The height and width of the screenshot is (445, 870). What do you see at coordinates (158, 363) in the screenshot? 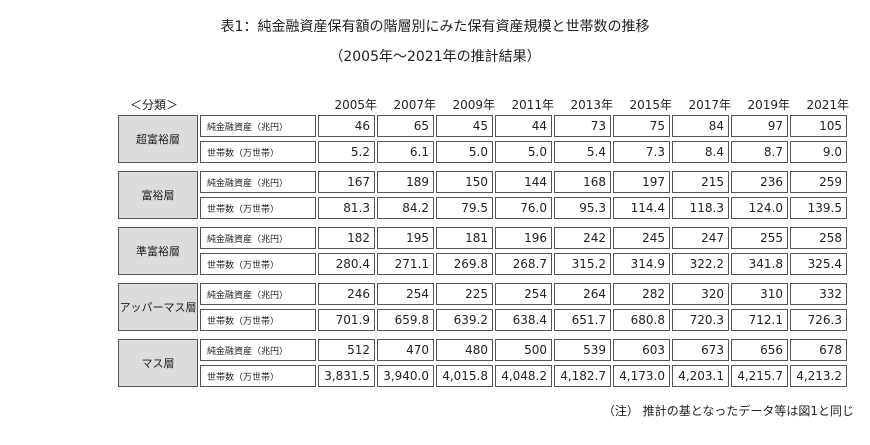
I see `group-label: マス層` at bounding box center [158, 363].